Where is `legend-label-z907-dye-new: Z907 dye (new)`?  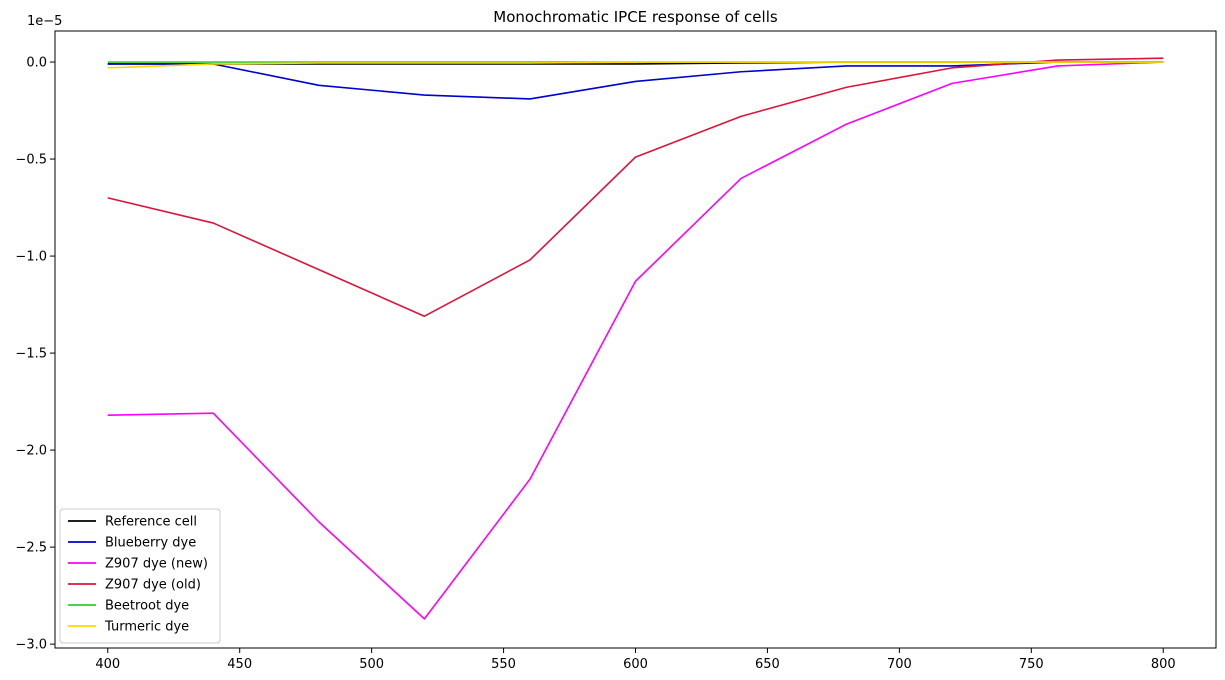 legend-label-z907-dye-new: Z907 dye (new) is located at coordinates (156, 564).